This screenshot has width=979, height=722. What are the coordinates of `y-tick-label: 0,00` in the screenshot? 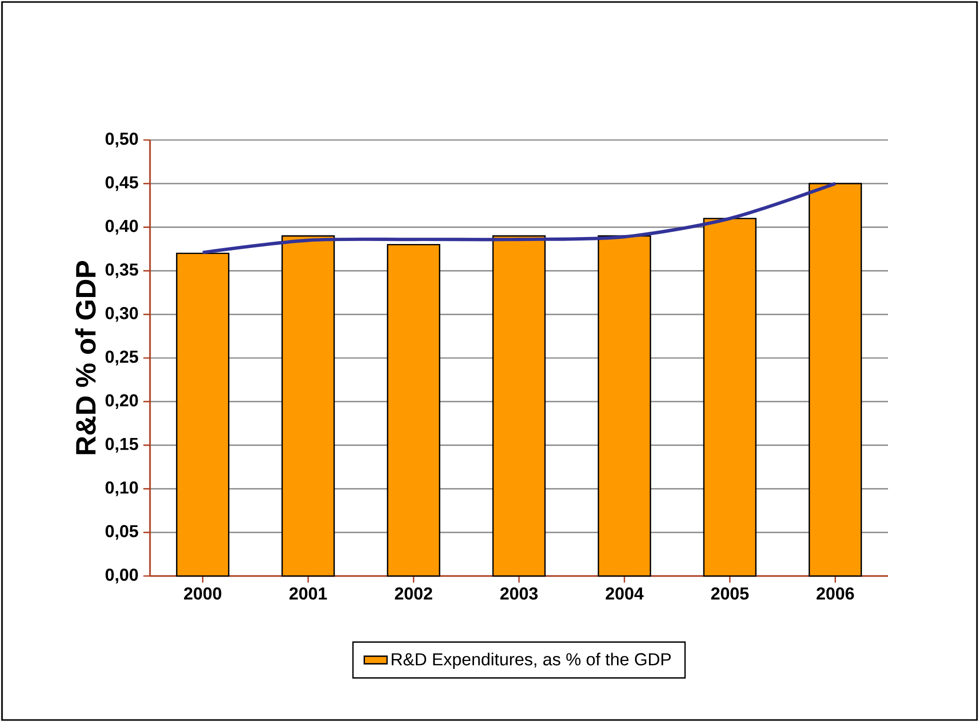 It's located at (122, 576).